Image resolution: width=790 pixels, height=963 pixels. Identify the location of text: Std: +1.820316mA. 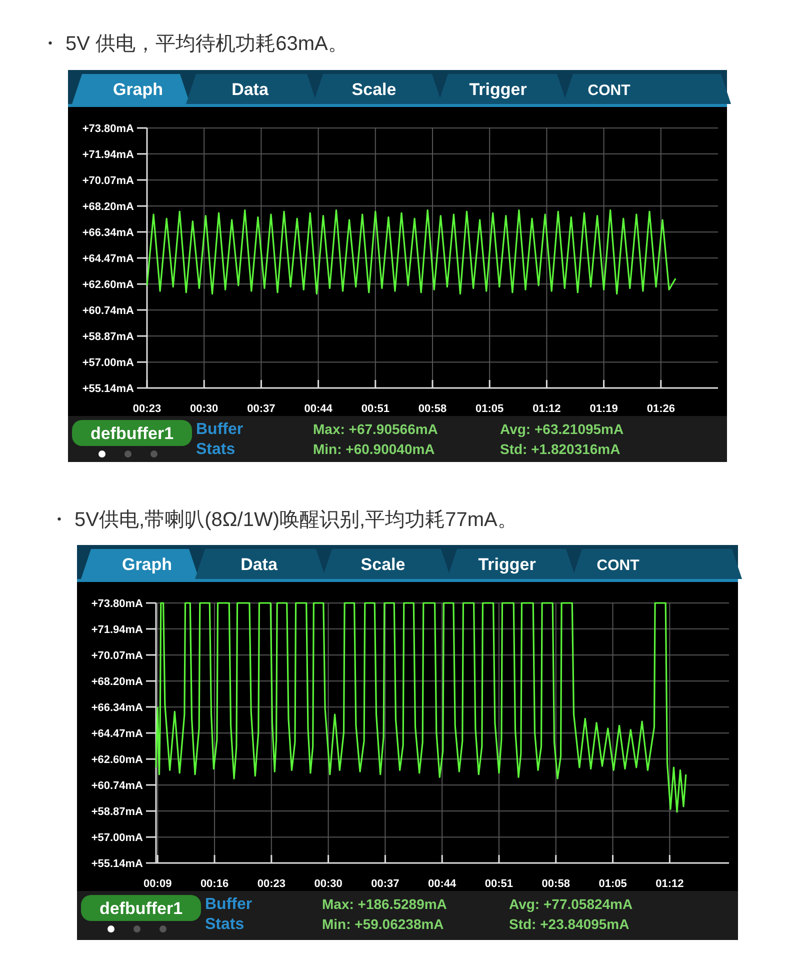
(560, 449).